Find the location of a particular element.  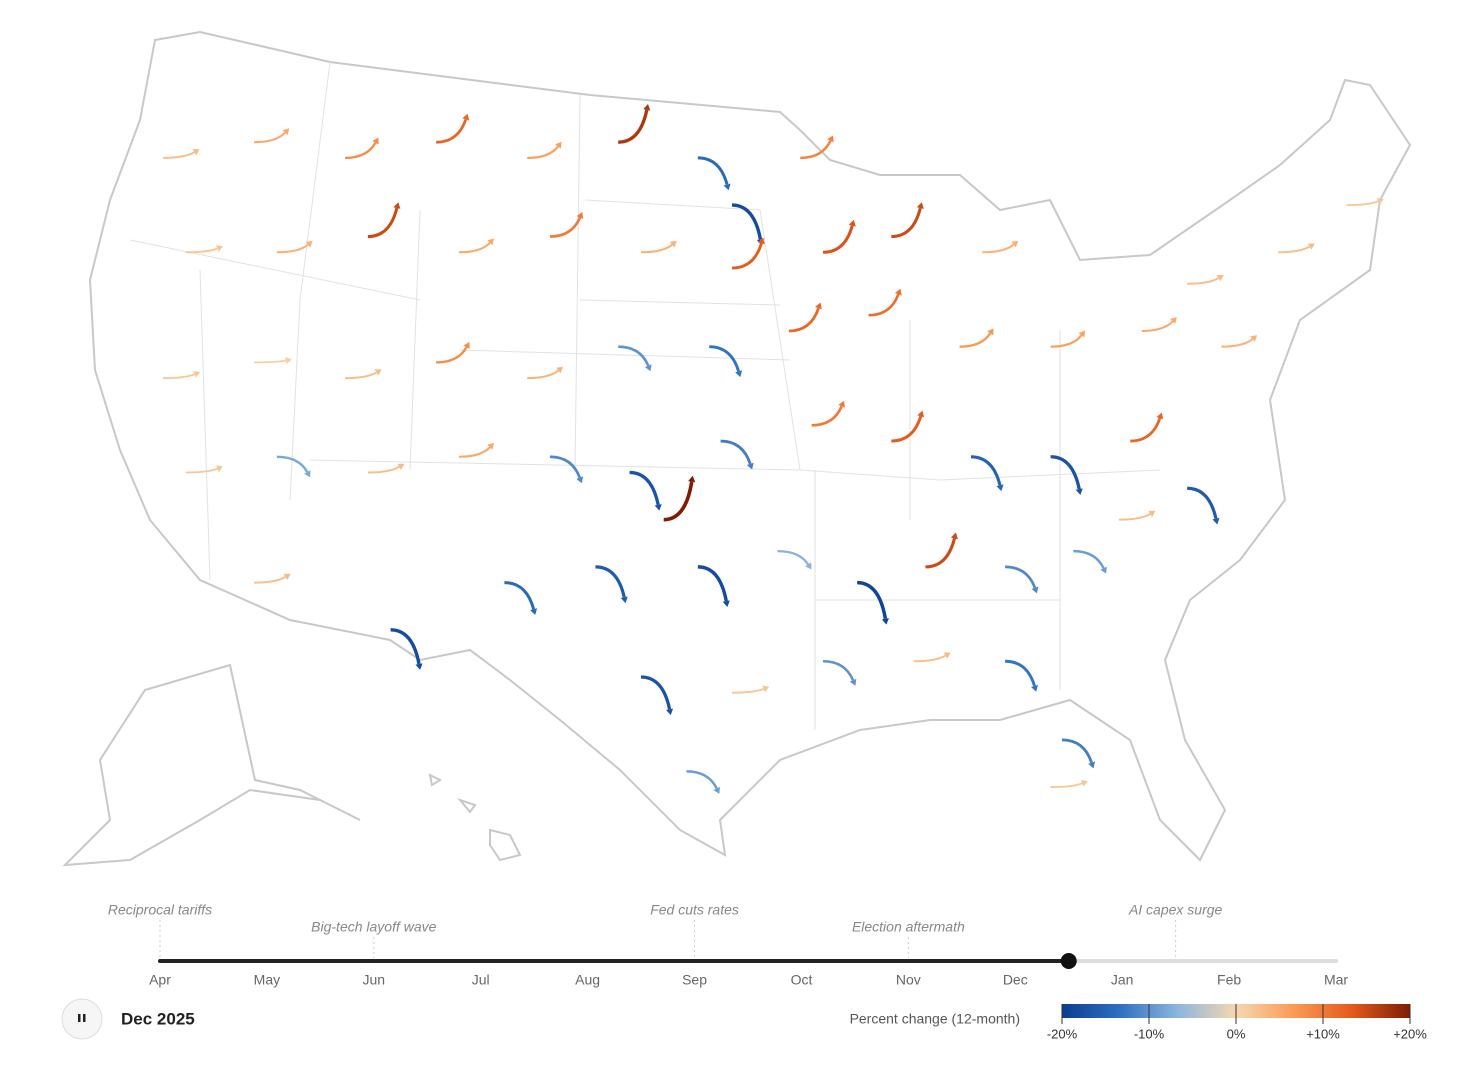

month-label: Feb is located at coordinates (1229, 980).